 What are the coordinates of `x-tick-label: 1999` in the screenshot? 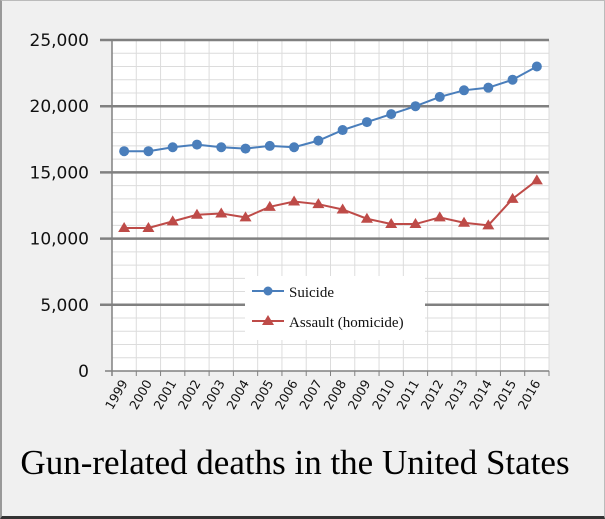 It's located at (116, 394).